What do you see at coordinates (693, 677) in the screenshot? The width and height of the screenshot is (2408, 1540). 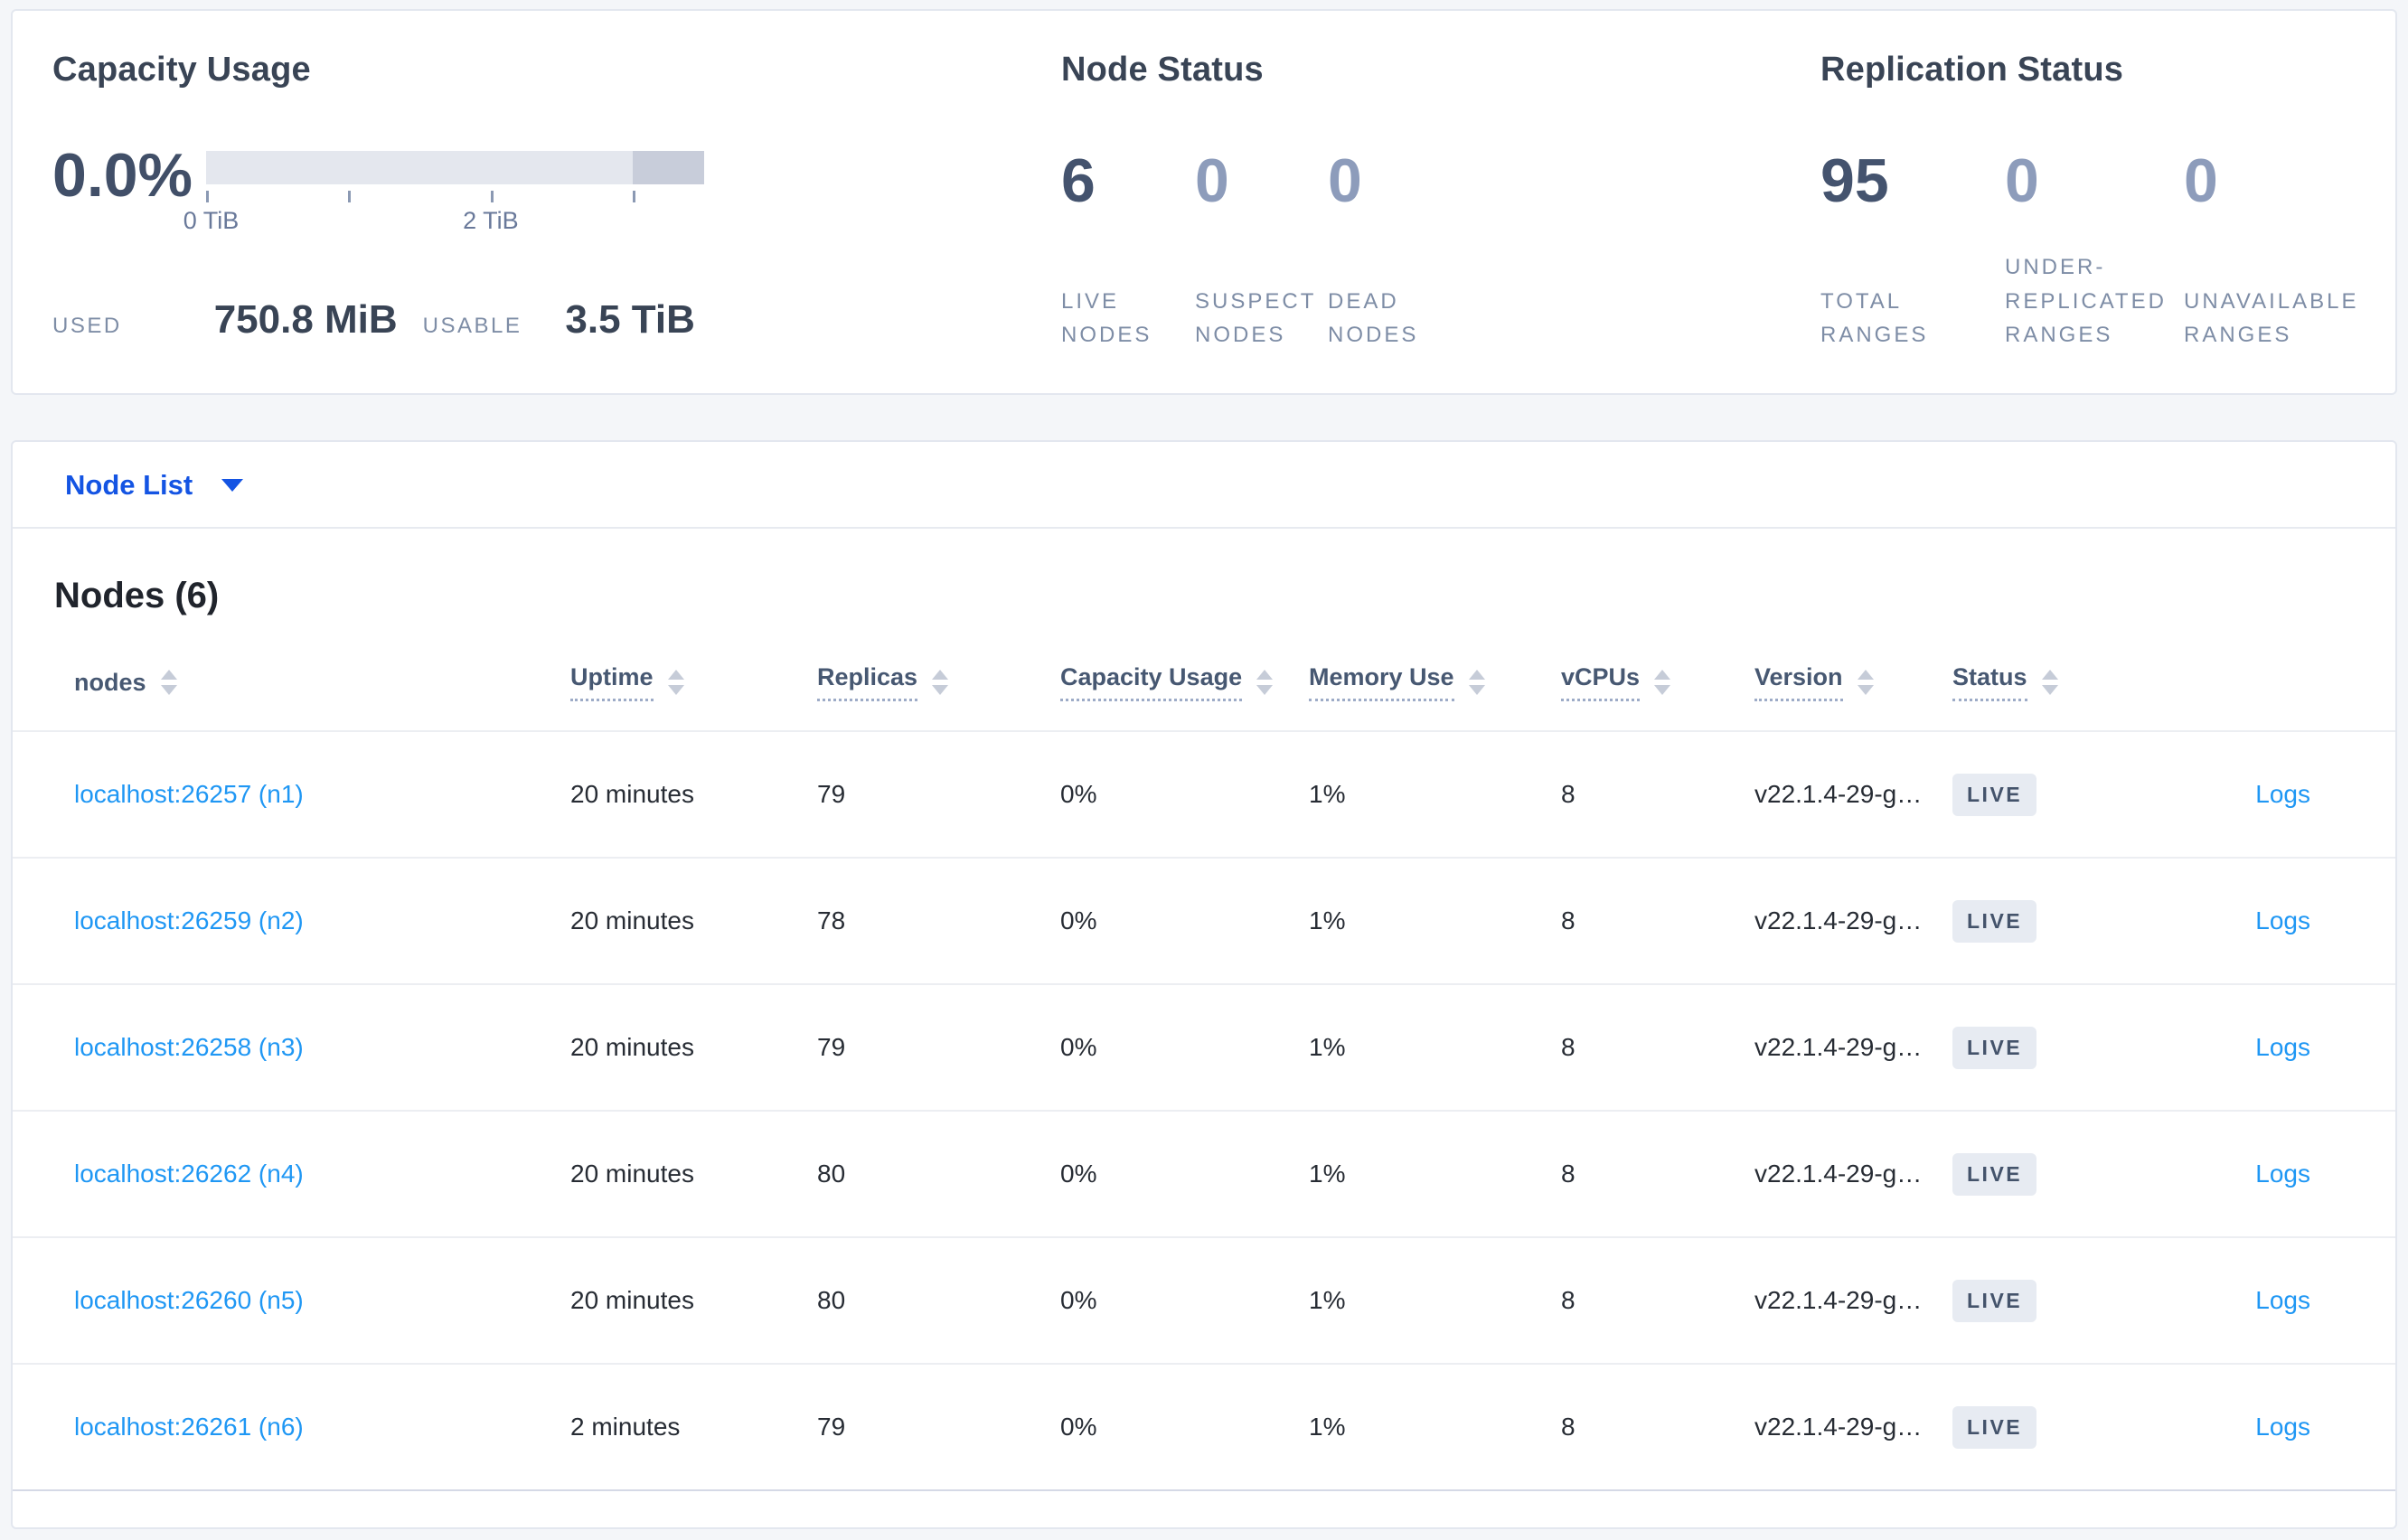 I see `column-header-uptime: Uptime` at bounding box center [693, 677].